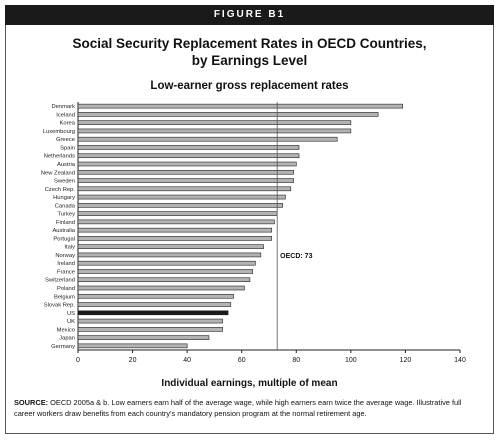 The image size is (500, 440). What do you see at coordinates (240, 106) in the screenshot?
I see `bar-denmark` at bounding box center [240, 106].